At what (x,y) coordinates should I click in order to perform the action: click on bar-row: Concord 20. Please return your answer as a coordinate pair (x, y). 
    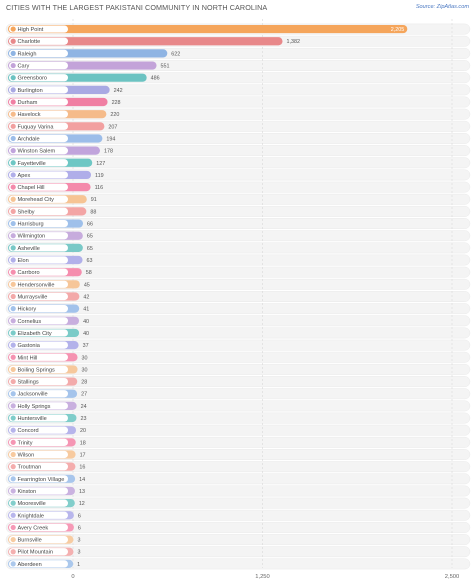
    Looking at the image, I should click on (47, 430).